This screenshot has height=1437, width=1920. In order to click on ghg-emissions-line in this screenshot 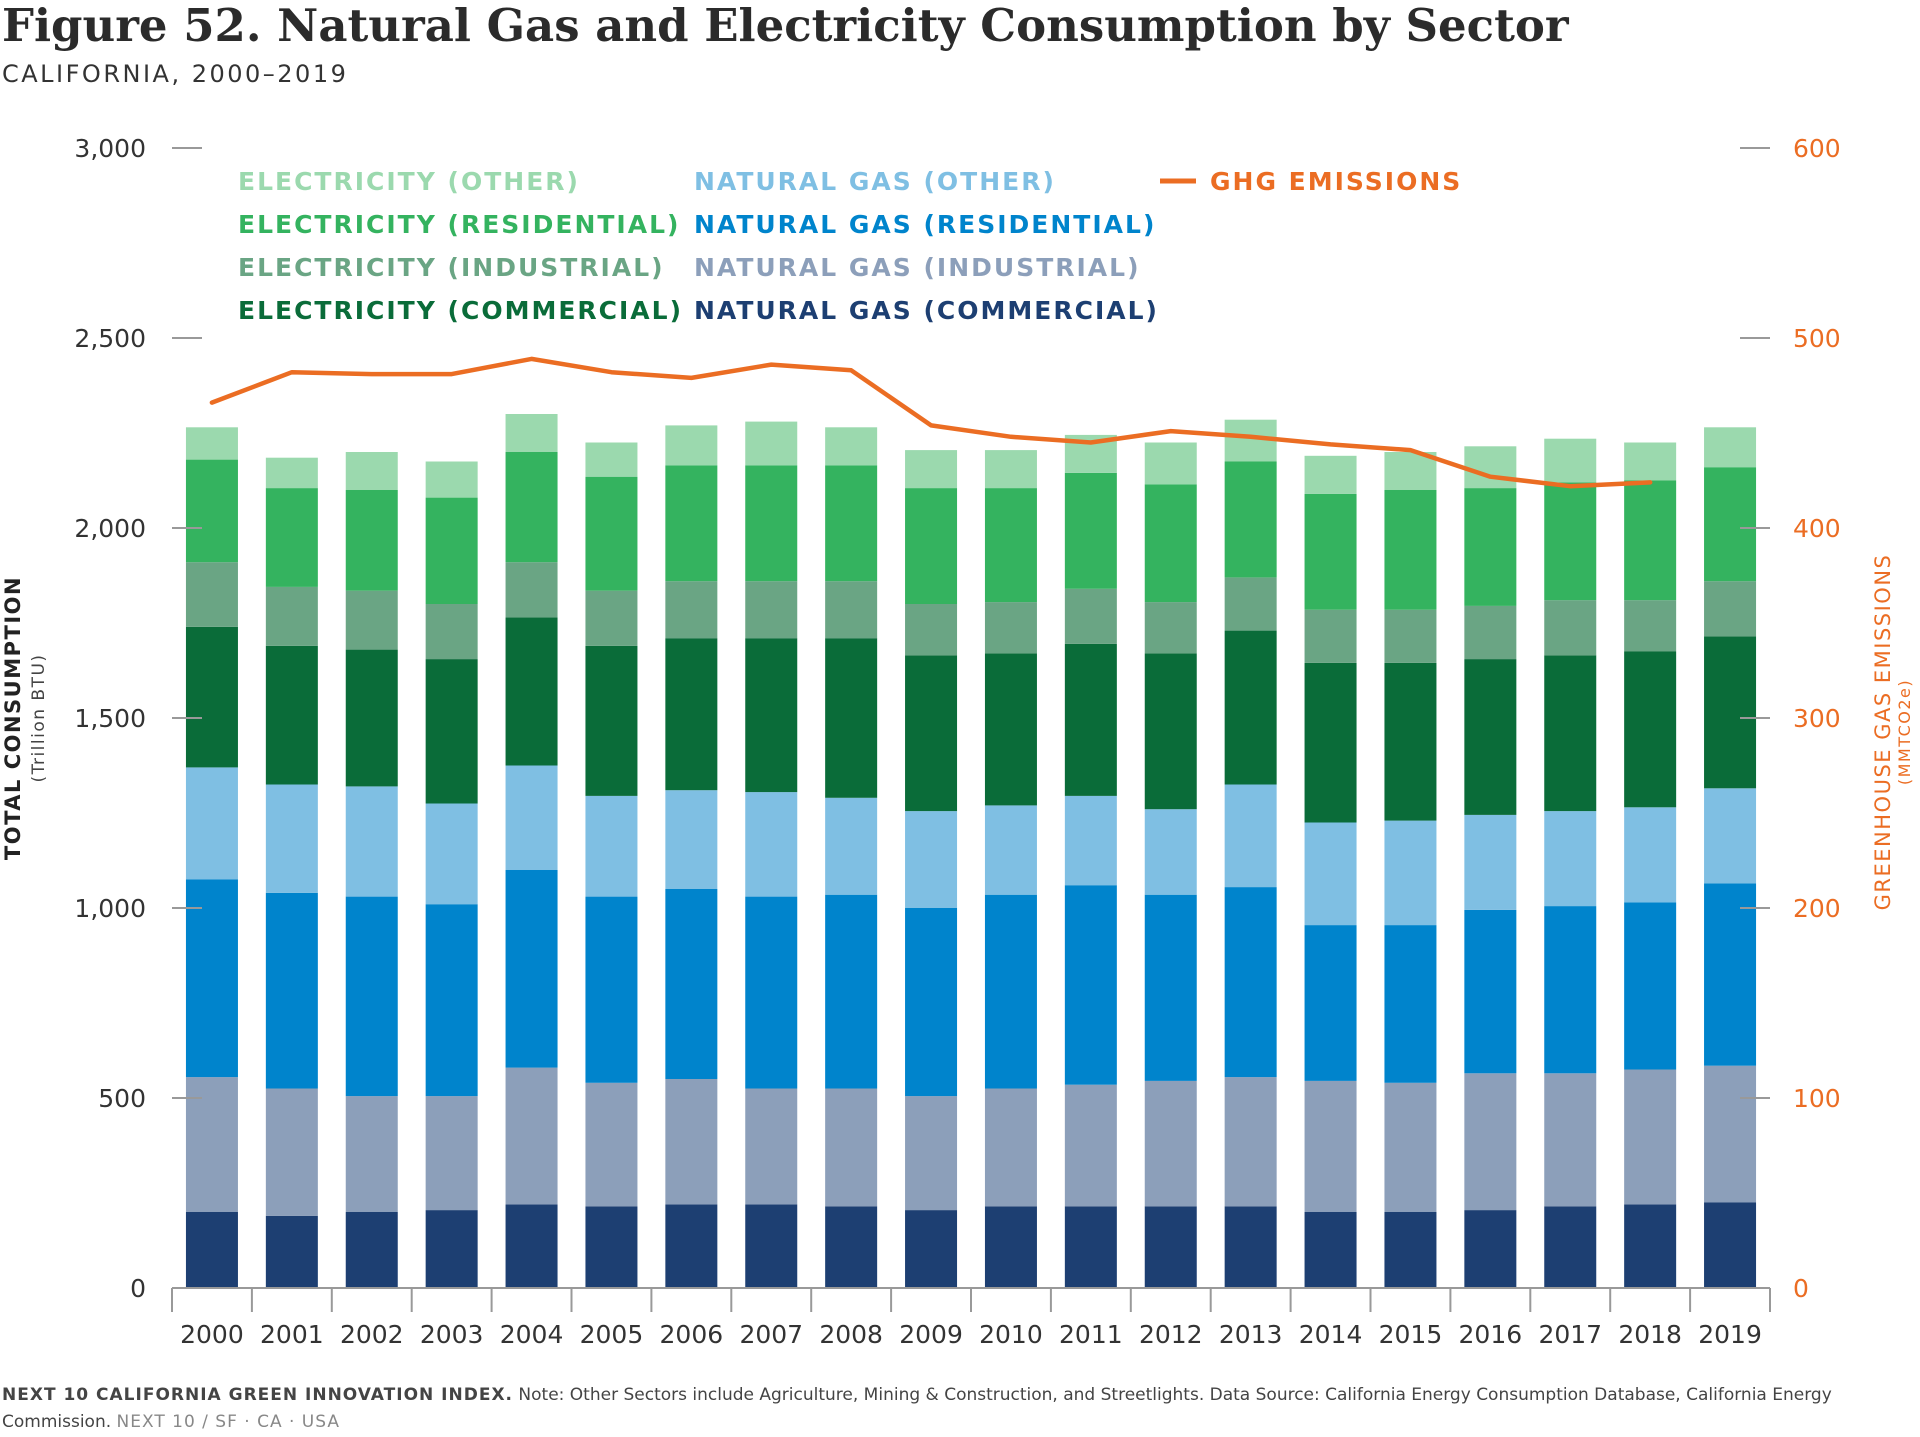, I will do `click(931, 422)`.